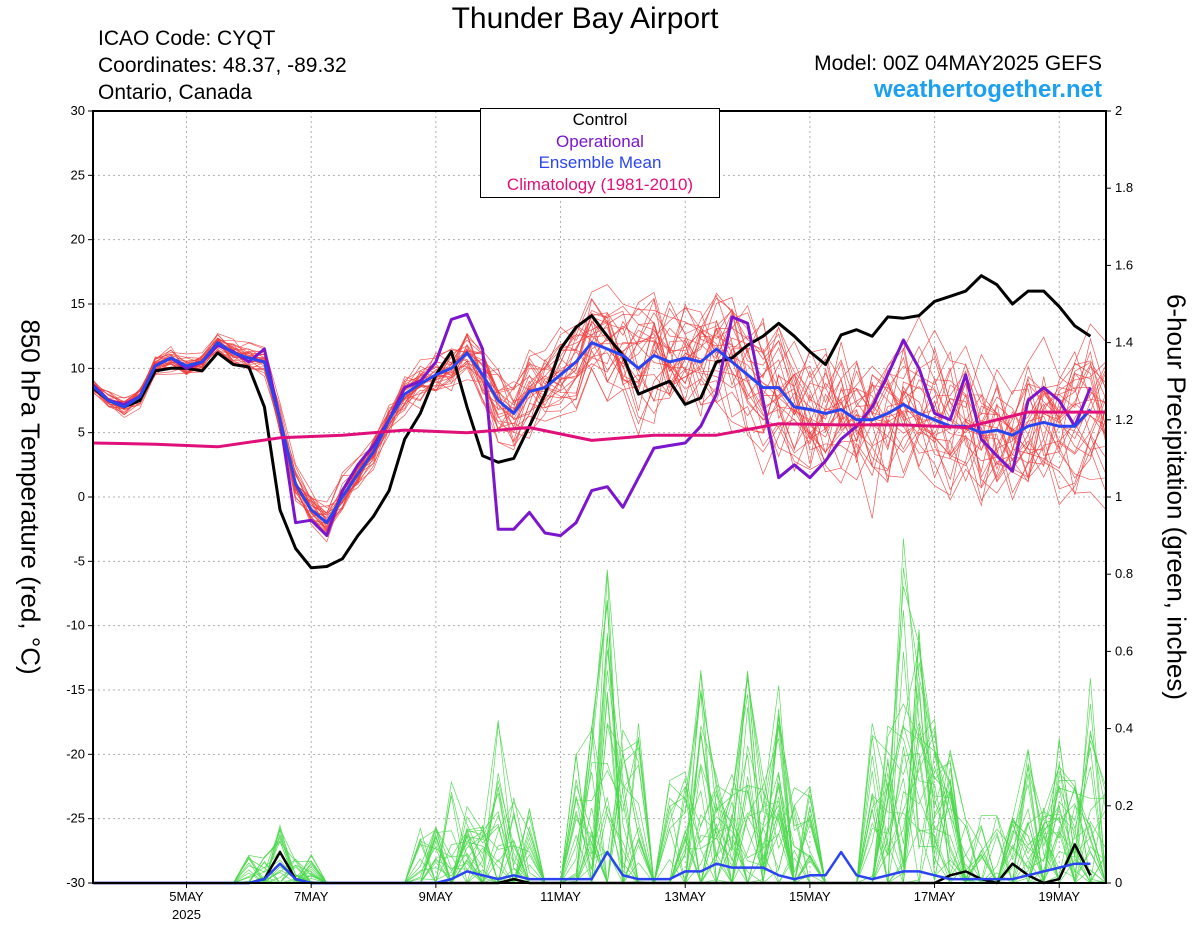  What do you see at coordinates (75, 818) in the screenshot?
I see `y-tick-label: -25` at bounding box center [75, 818].